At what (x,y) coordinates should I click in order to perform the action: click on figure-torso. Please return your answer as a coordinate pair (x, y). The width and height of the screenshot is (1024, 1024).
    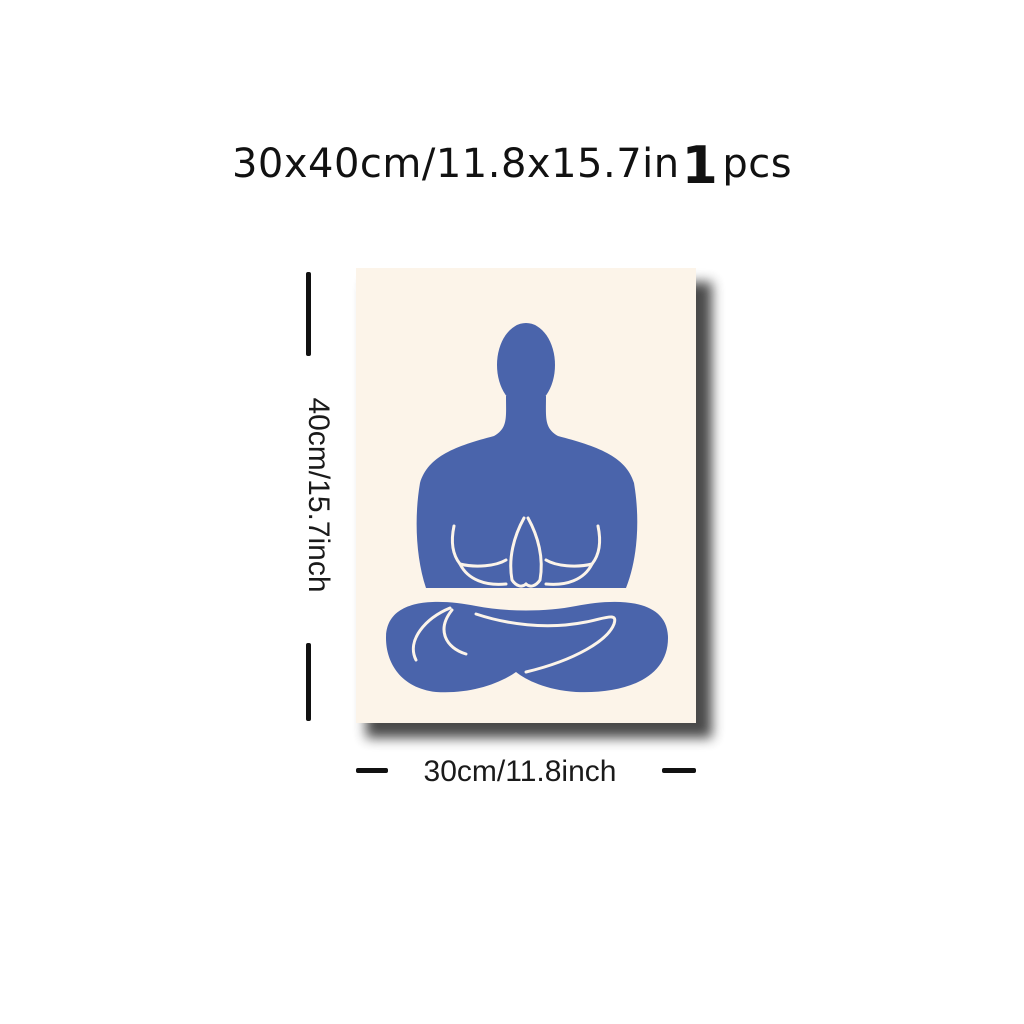
    Looking at the image, I should click on (527, 492).